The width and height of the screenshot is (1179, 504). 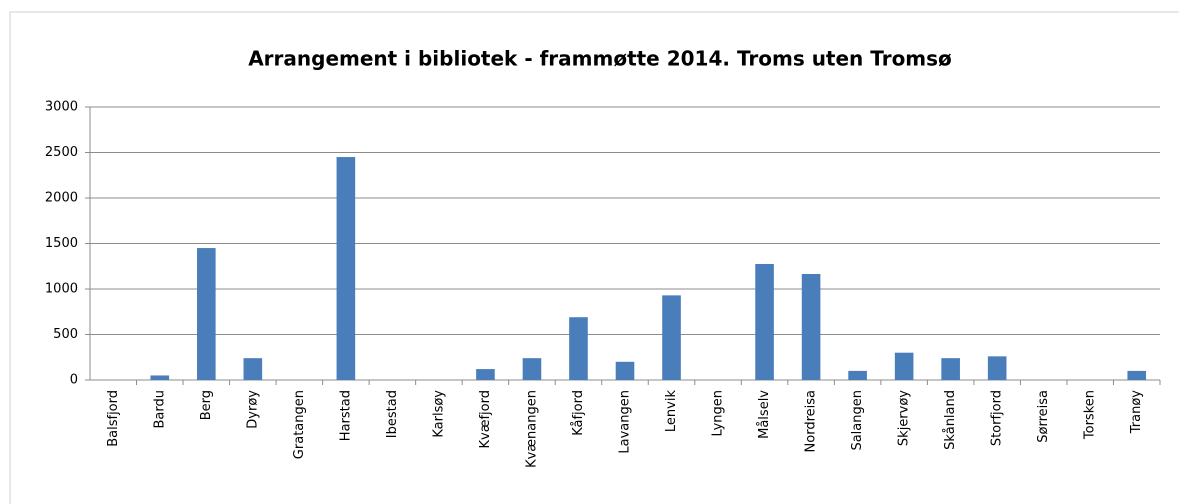 What do you see at coordinates (671, 411) in the screenshot?
I see `x-tick-label: Lenvik` at bounding box center [671, 411].